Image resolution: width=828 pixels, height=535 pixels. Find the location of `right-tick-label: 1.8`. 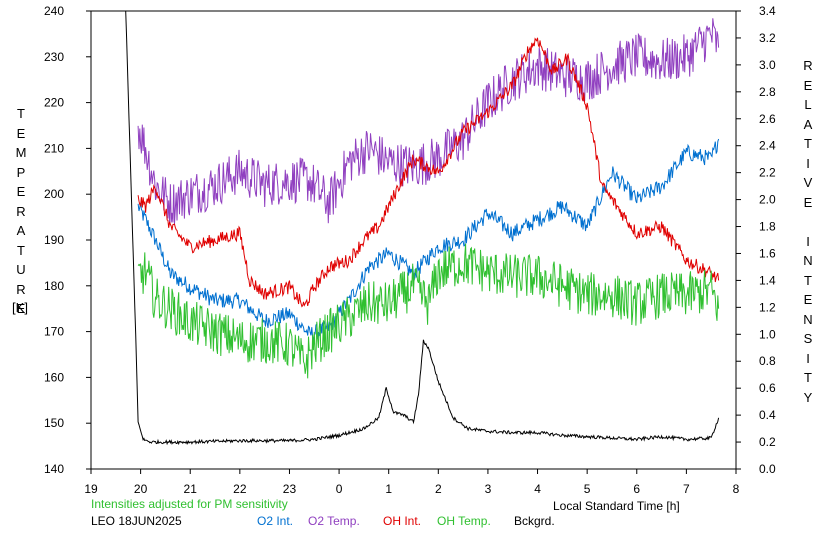

right-tick-label: 1.8 is located at coordinates (767, 227).